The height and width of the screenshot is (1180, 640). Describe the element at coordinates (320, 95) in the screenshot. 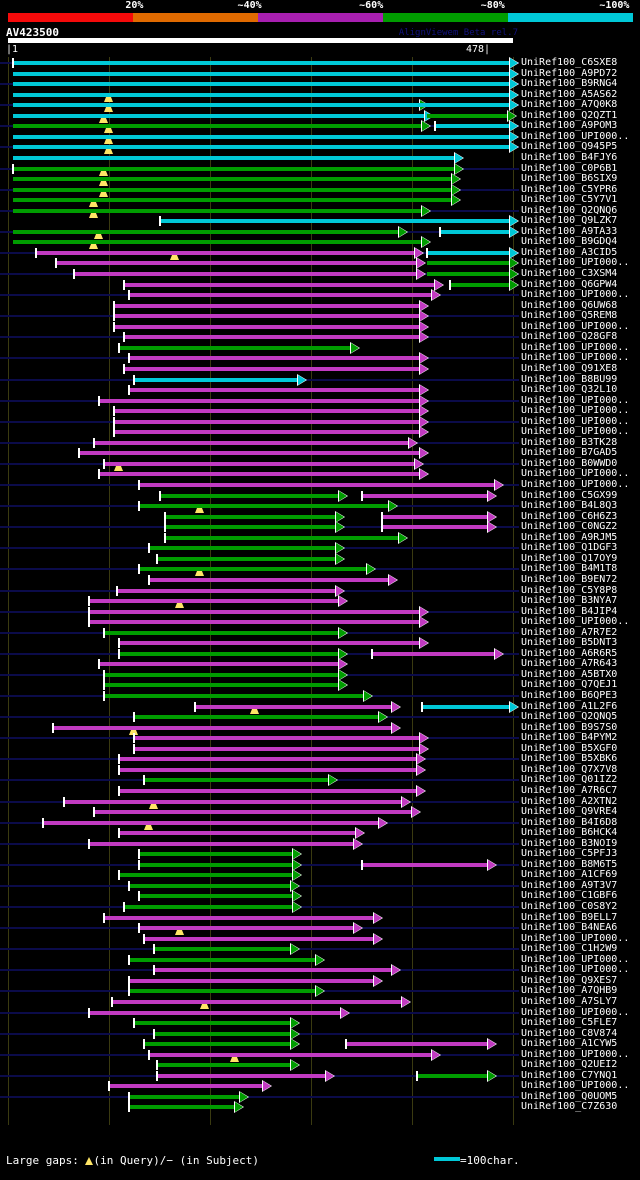

I see `alignment-row: UniRef100_A5AS62` at that location.